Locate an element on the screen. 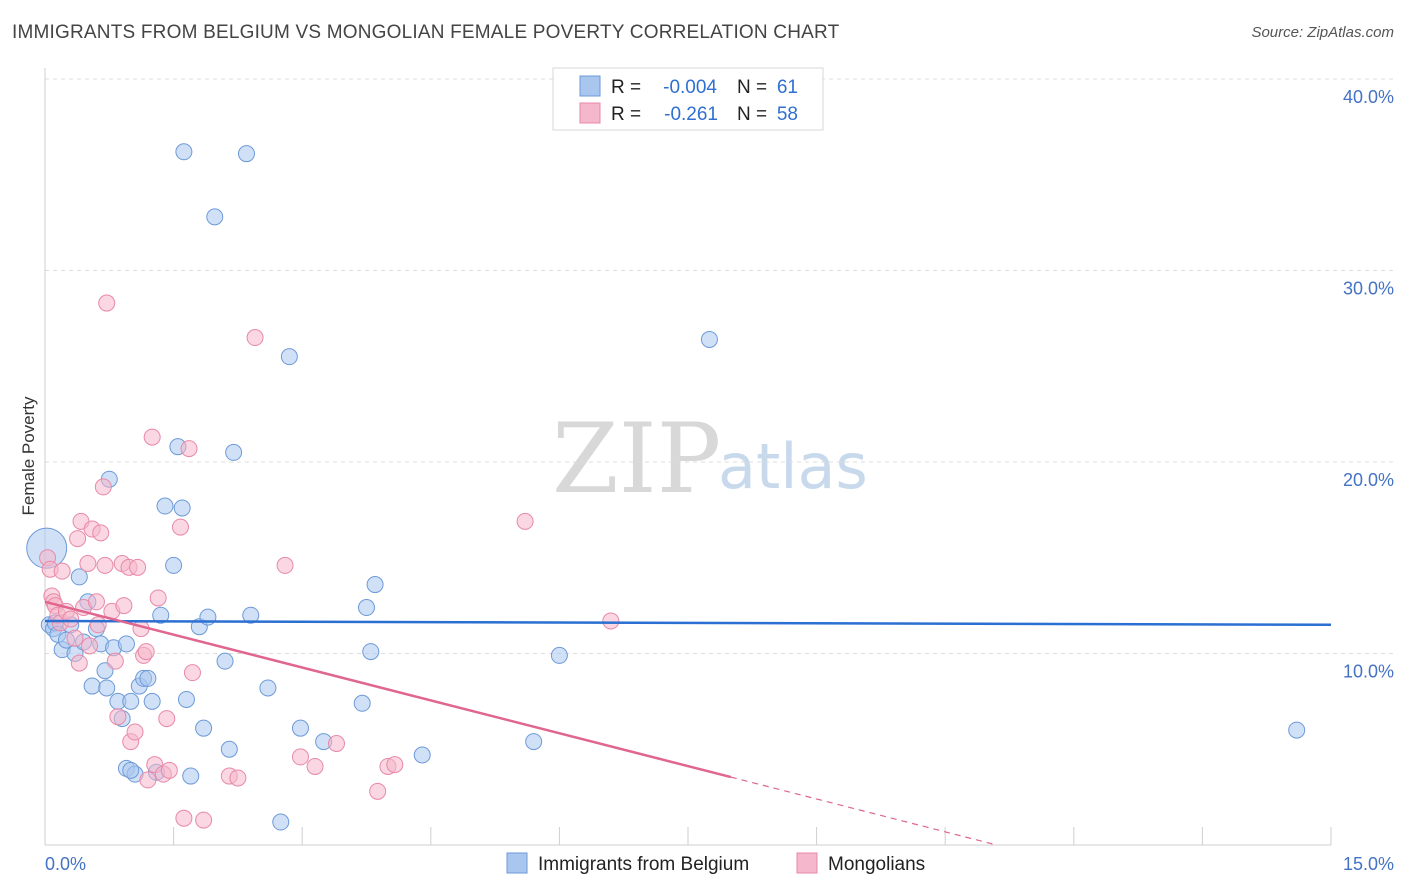  legend-n-value-mongolians: 58 is located at coordinates (787, 114).